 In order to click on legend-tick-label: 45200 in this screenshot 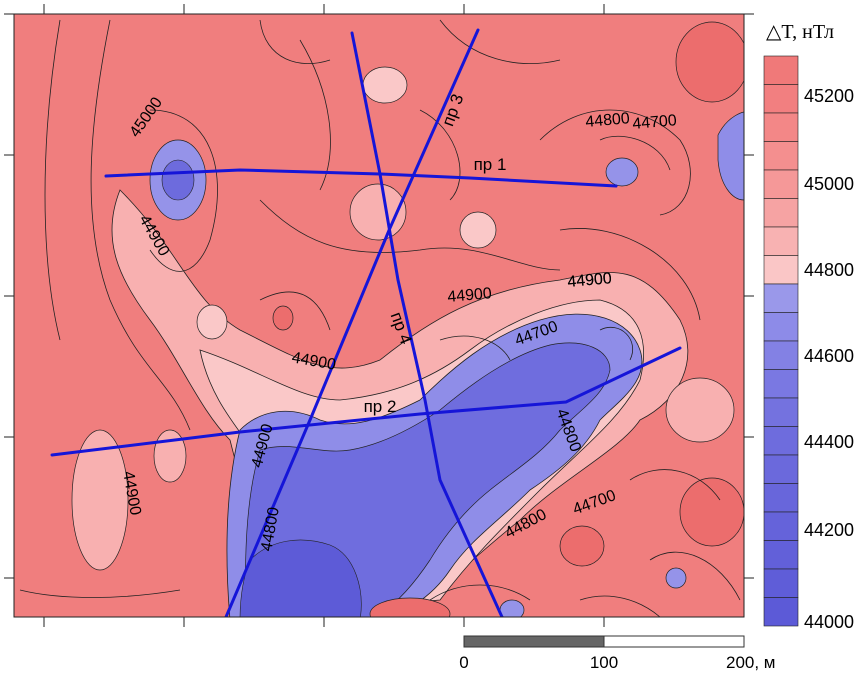, I will do `click(829, 96)`.